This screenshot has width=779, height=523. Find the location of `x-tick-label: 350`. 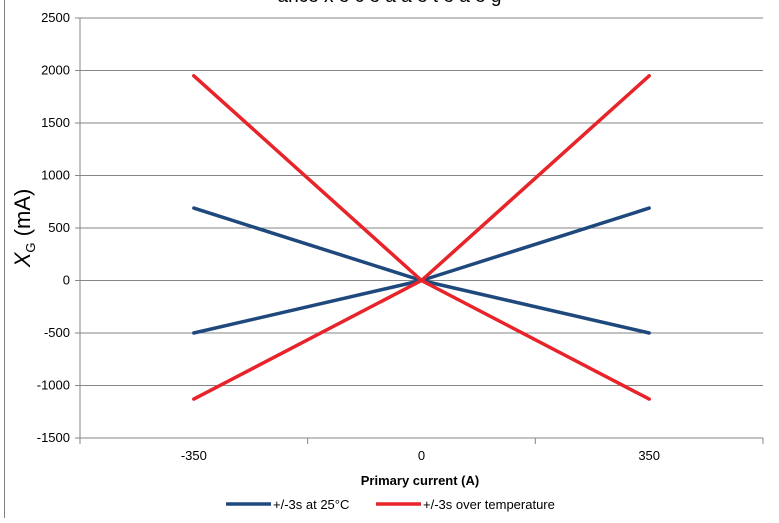

x-tick-label: 350 is located at coordinates (649, 455).